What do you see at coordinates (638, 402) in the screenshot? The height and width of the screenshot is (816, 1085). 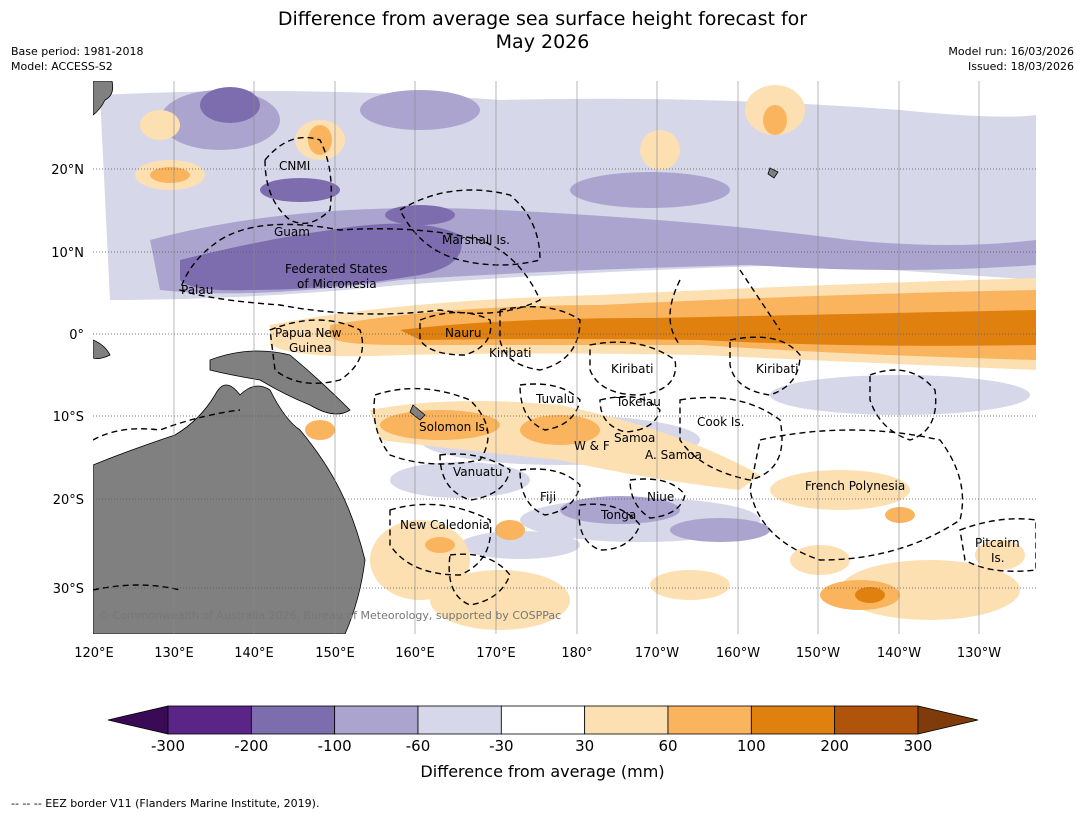 I see `label-tokelau: Tokelau` at bounding box center [638, 402].